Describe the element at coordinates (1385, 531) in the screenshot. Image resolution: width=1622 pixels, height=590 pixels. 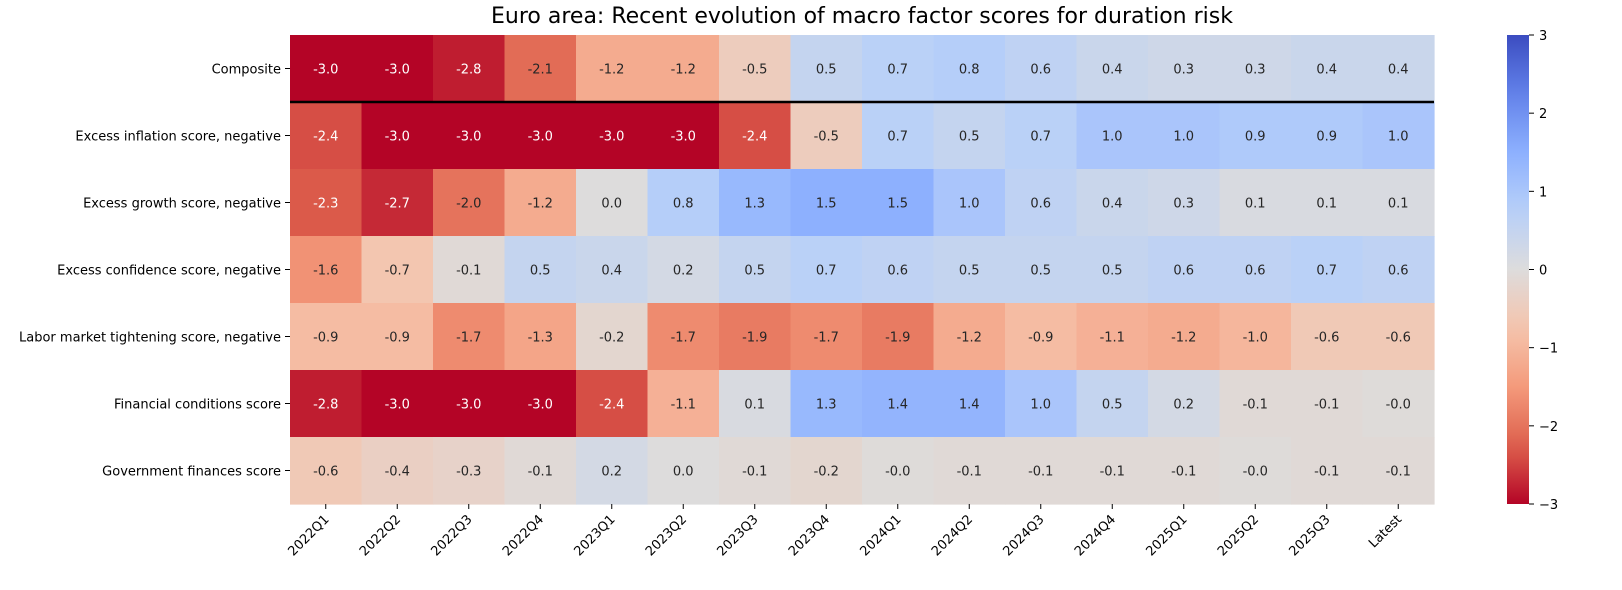
I see `x-tick-label: Latest` at that location.